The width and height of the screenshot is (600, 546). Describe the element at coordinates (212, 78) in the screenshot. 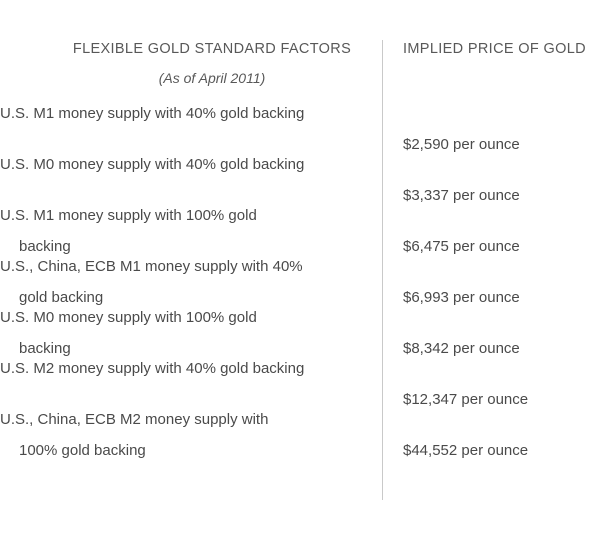

I see `factors-column-subtitle: (As of April 2011)` at that location.